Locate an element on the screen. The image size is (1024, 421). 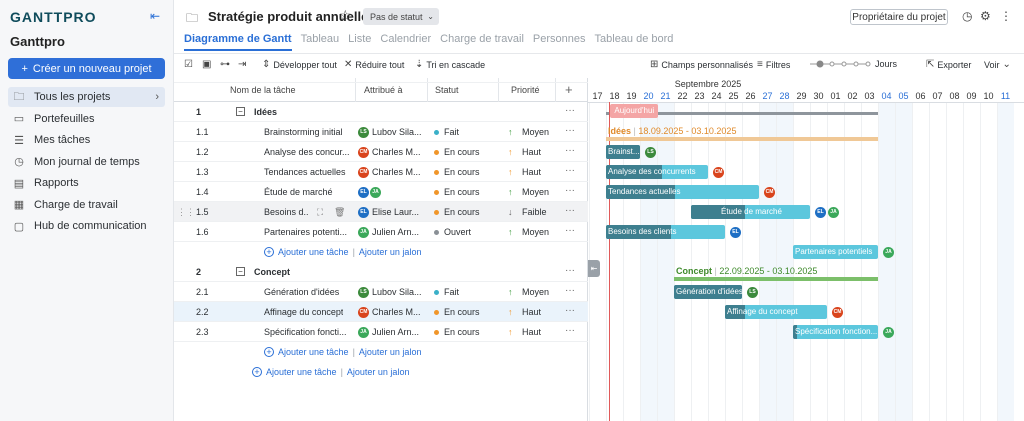
sidebar-item-3: ◷ Mon journal de temps is located at coordinates (86, 162).